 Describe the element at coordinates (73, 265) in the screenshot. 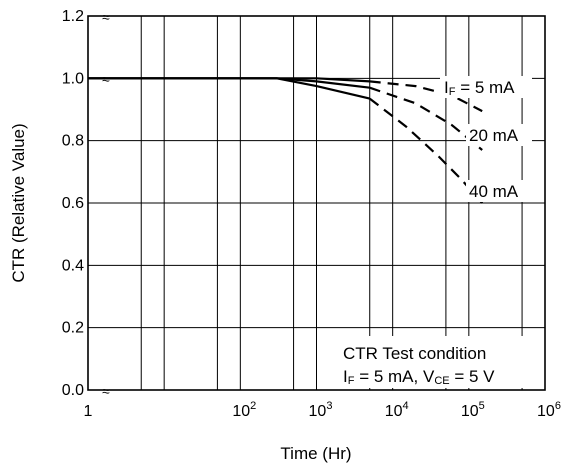

I see `y-tick-label: 0.4` at that location.